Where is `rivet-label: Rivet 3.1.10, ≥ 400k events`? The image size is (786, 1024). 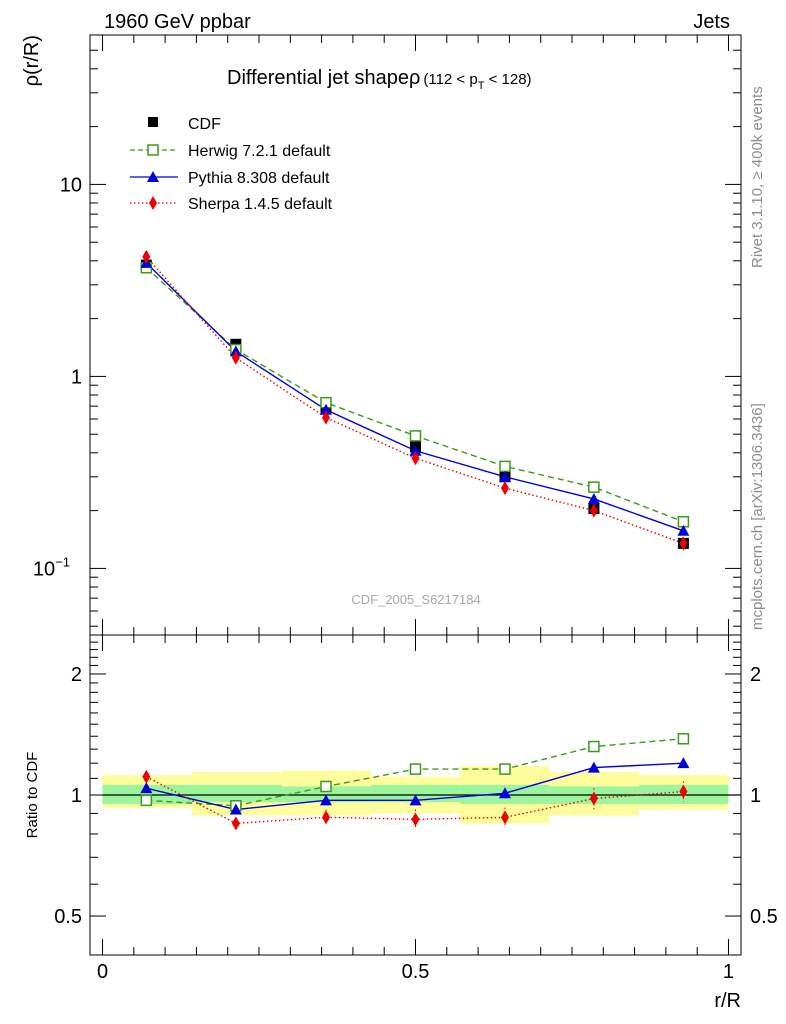
rivet-label: Rivet 3.1.10, ≥ 400k events is located at coordinates (757, 177).